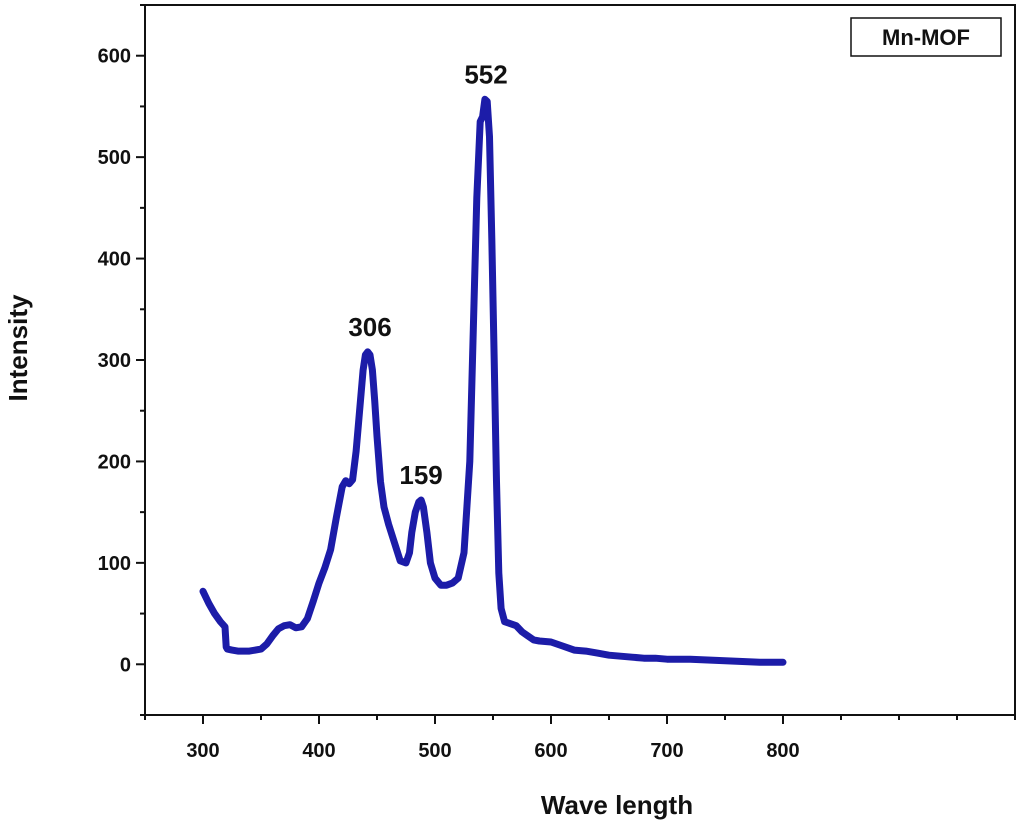 The height and width of the screenshot is (827, 1020). I want to click on peak-annotations: 306 159 552, so click(427, 274).